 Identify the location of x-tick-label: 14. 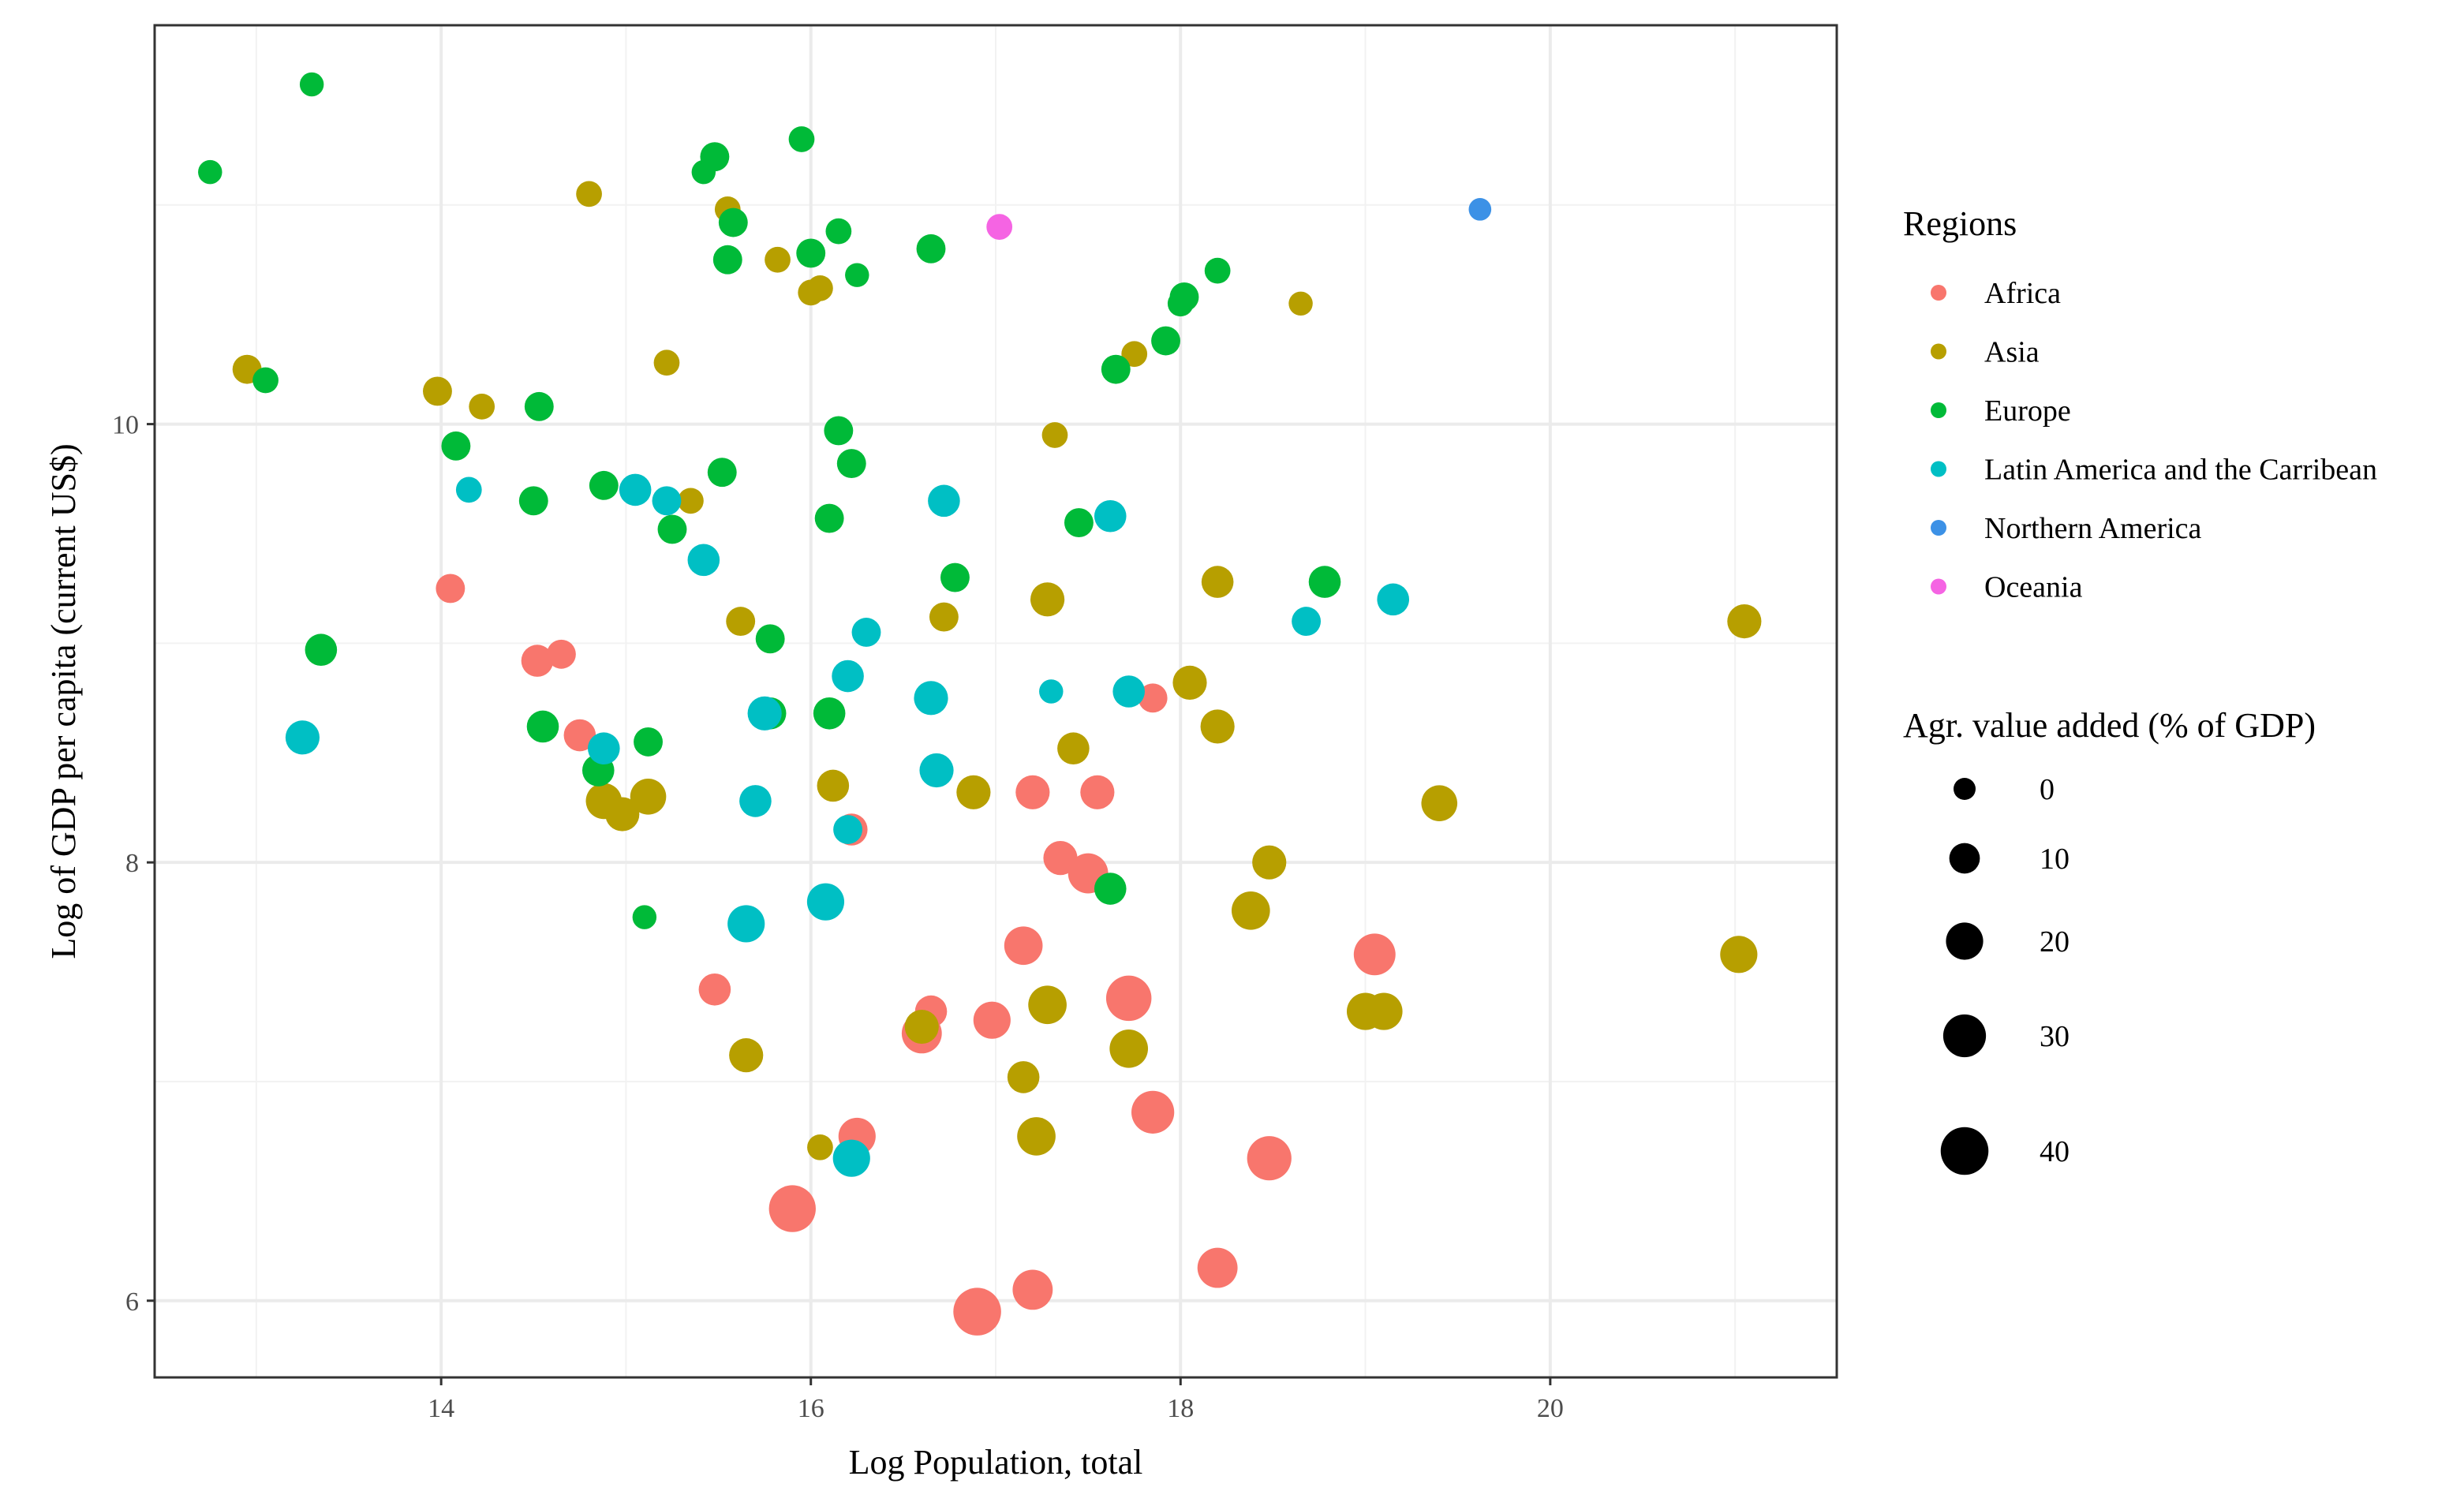
(441, 1408).